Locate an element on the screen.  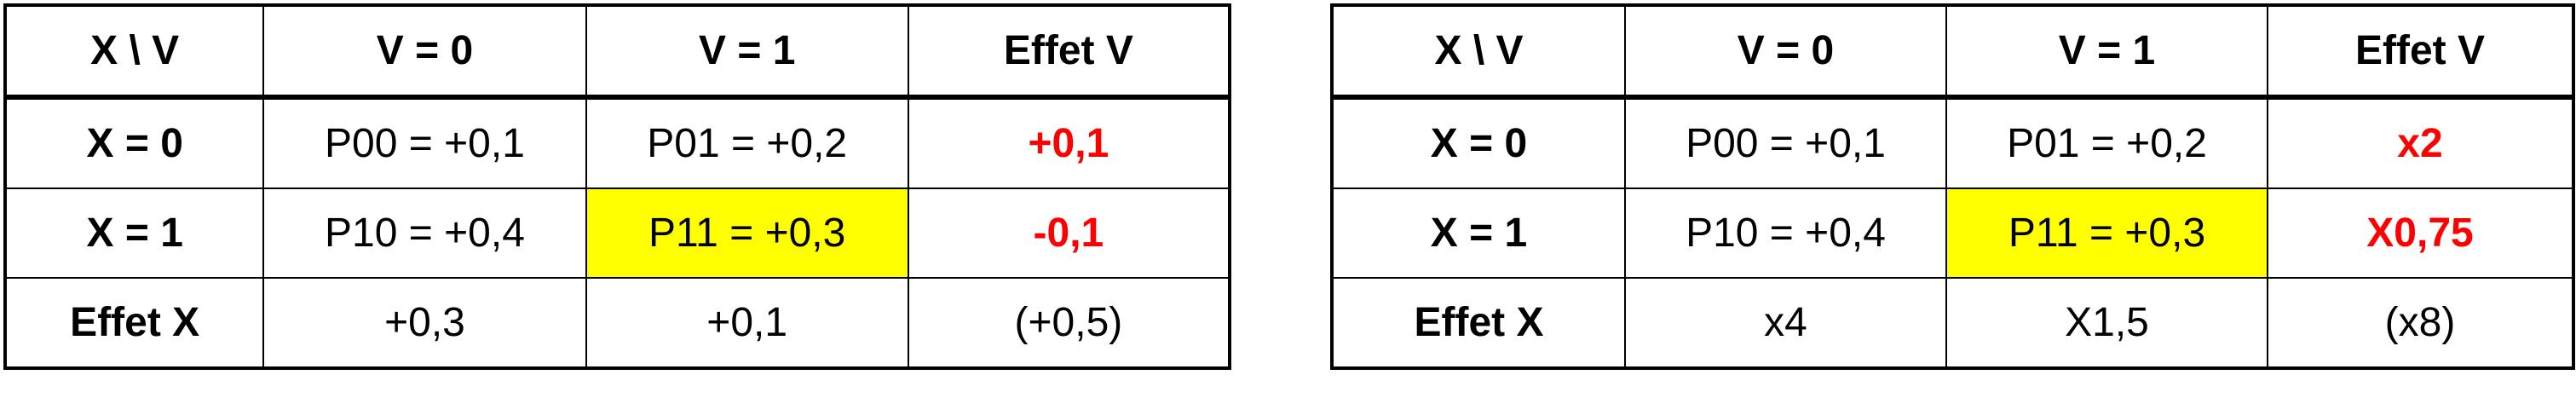
cell-effect-v-x1: -0,1 is located at coordinates (1069, 233).